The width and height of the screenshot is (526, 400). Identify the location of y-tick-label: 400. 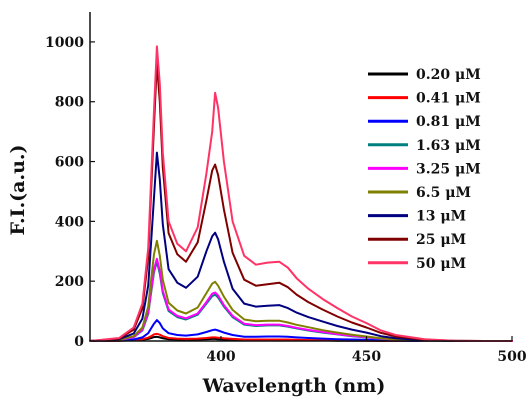
(69, 222).